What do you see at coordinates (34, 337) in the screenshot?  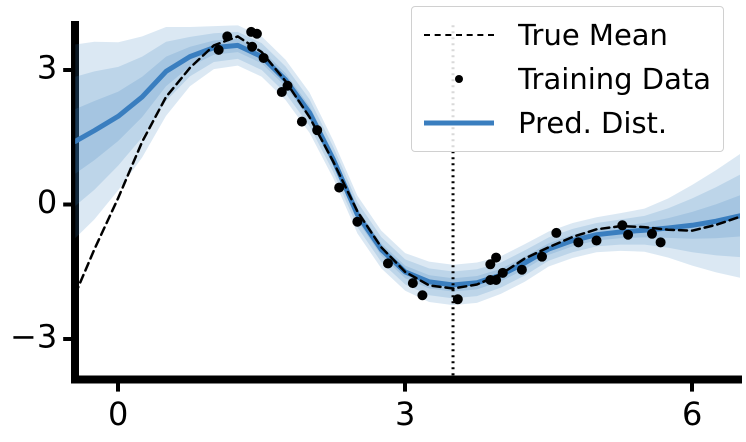 I see `y-tick-label: −3` at bounding box center [34, 337].